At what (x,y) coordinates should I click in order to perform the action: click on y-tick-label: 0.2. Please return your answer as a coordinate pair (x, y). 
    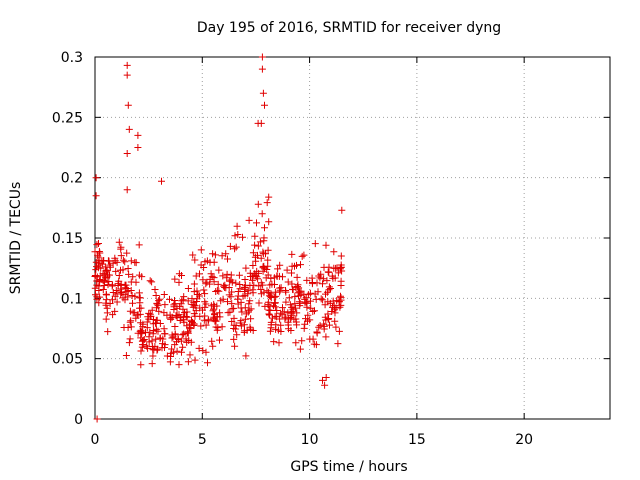
    Looking at the image, I should click on (72, 179).